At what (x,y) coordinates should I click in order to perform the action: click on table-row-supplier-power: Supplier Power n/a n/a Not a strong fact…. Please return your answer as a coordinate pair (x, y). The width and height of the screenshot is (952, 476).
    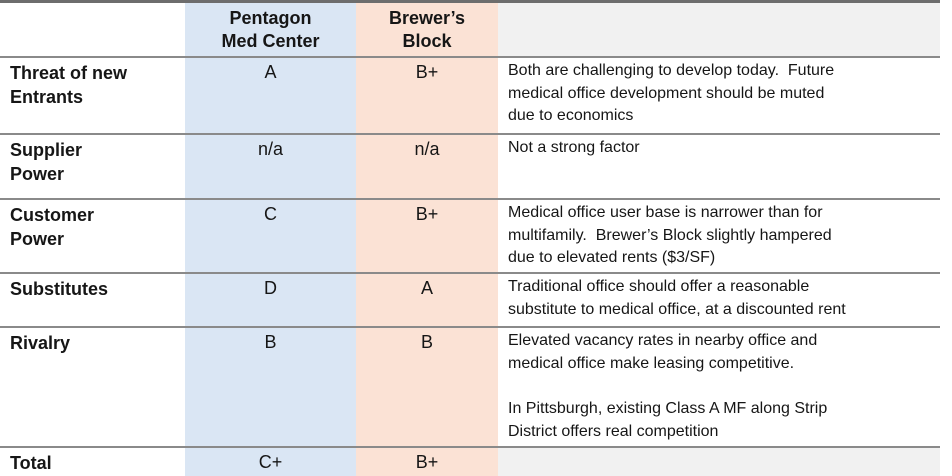
    Looking at the image, I should click on (470, 165).